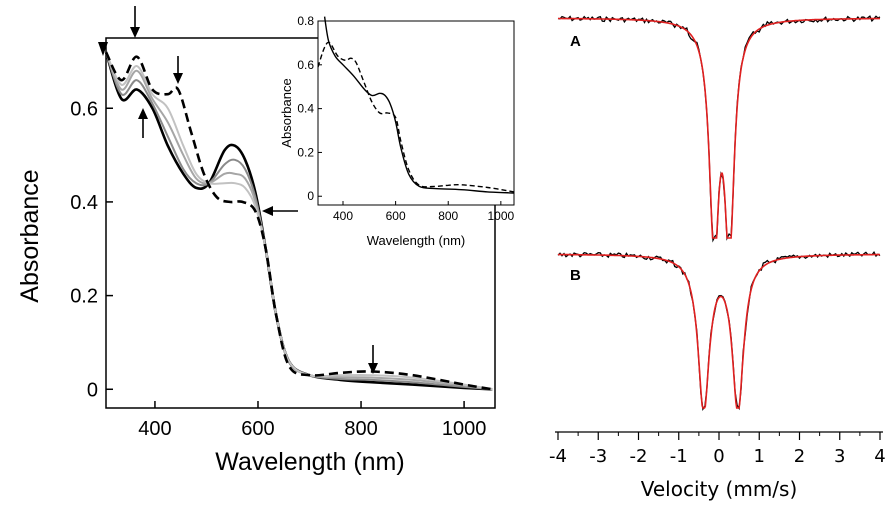 Image resolution: width=894 pixels, height=508 pixels. I want to click on inset-x-tick-label: 400, so click(343, 216).